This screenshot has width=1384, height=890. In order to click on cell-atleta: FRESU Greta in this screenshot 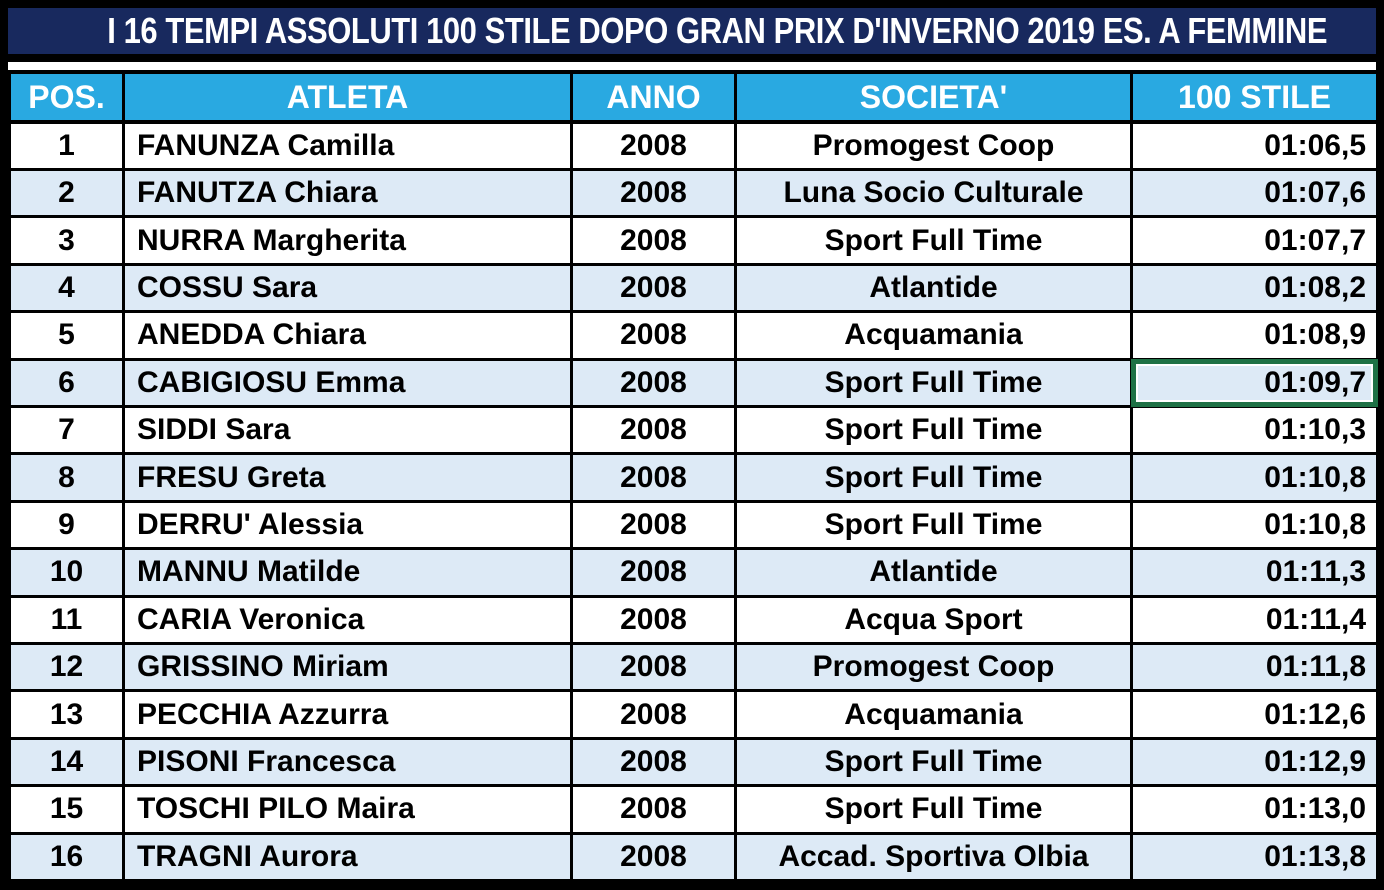, I will do `click(347, 477)`.